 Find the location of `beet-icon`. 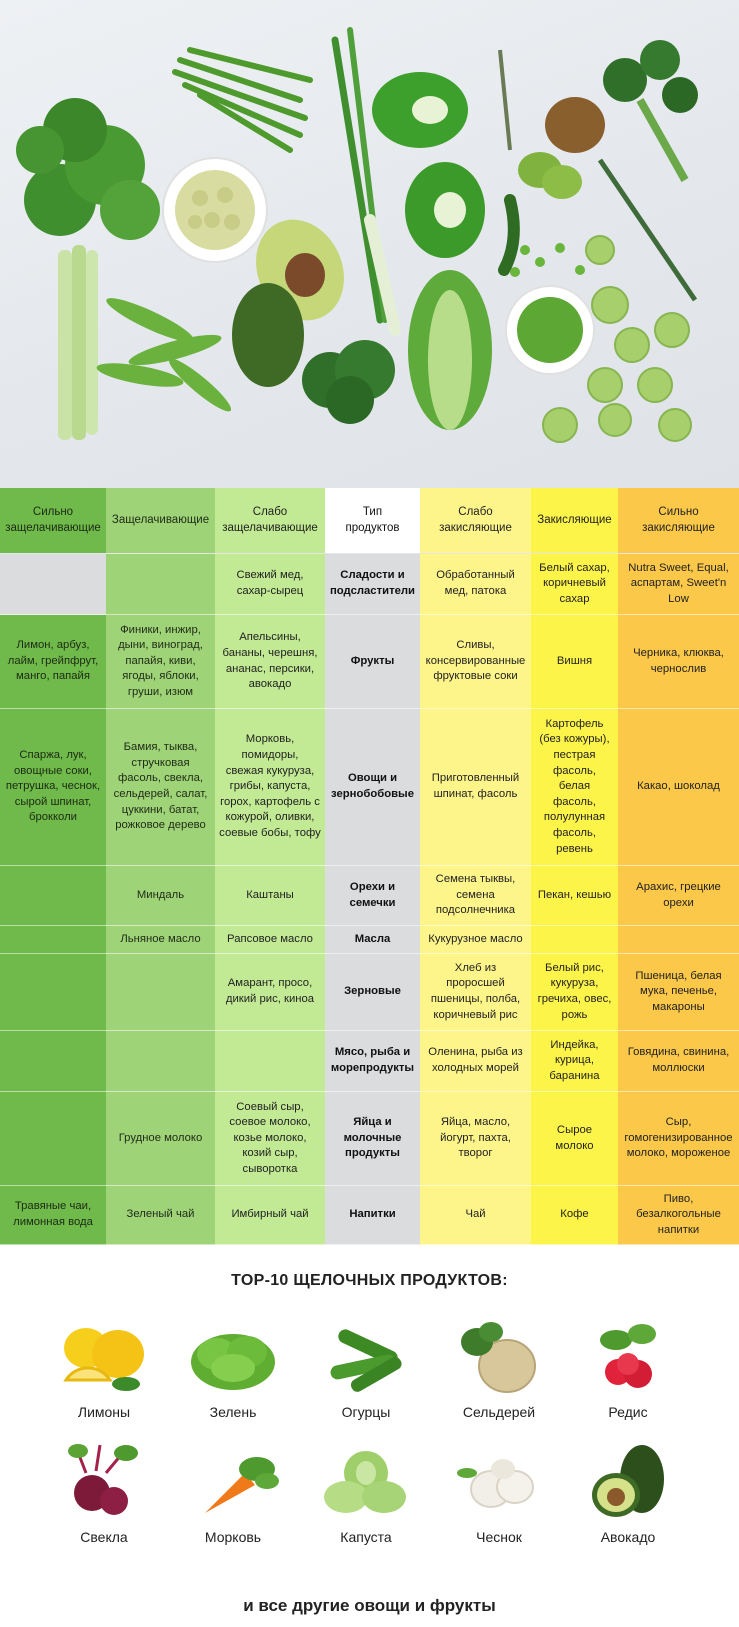

beet-icon is located at coordinates (103, 1479).